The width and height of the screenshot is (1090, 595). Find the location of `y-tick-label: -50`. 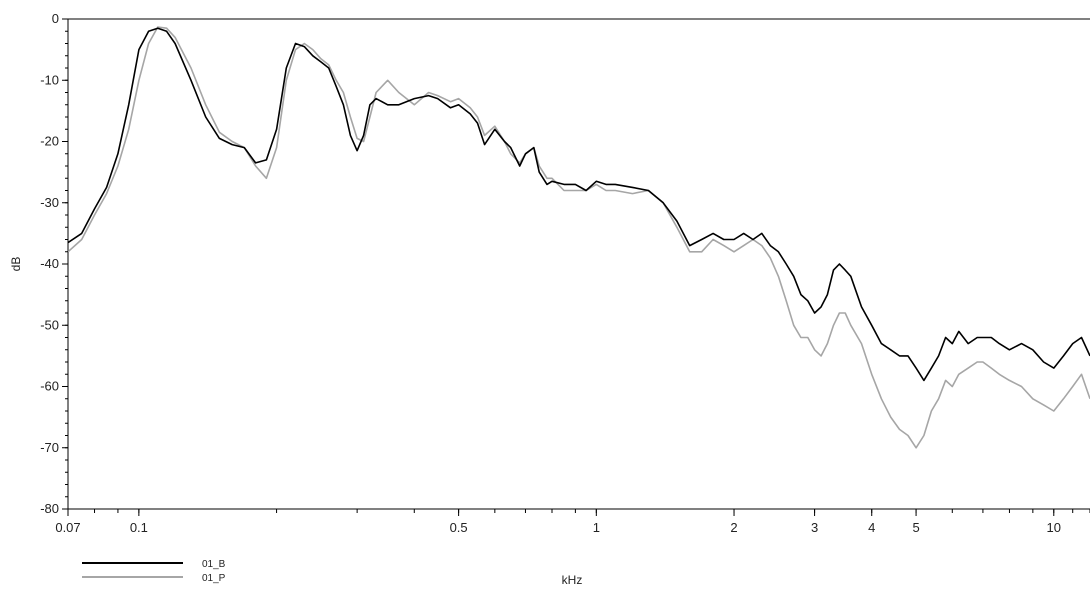

y-tick-label: -50 is located at coordinates (49, 324).